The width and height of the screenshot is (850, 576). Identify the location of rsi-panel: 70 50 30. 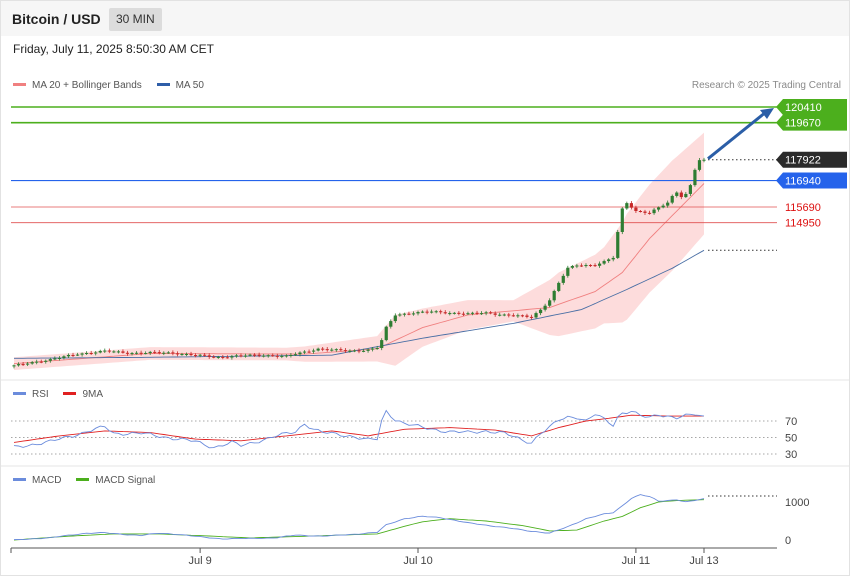
(404, 435).